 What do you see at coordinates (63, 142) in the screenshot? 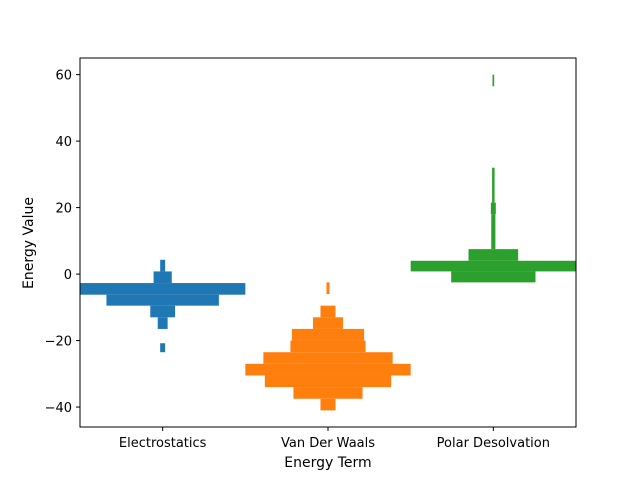
I see `y-tick-label: 40` at bounding box center [63, 142].